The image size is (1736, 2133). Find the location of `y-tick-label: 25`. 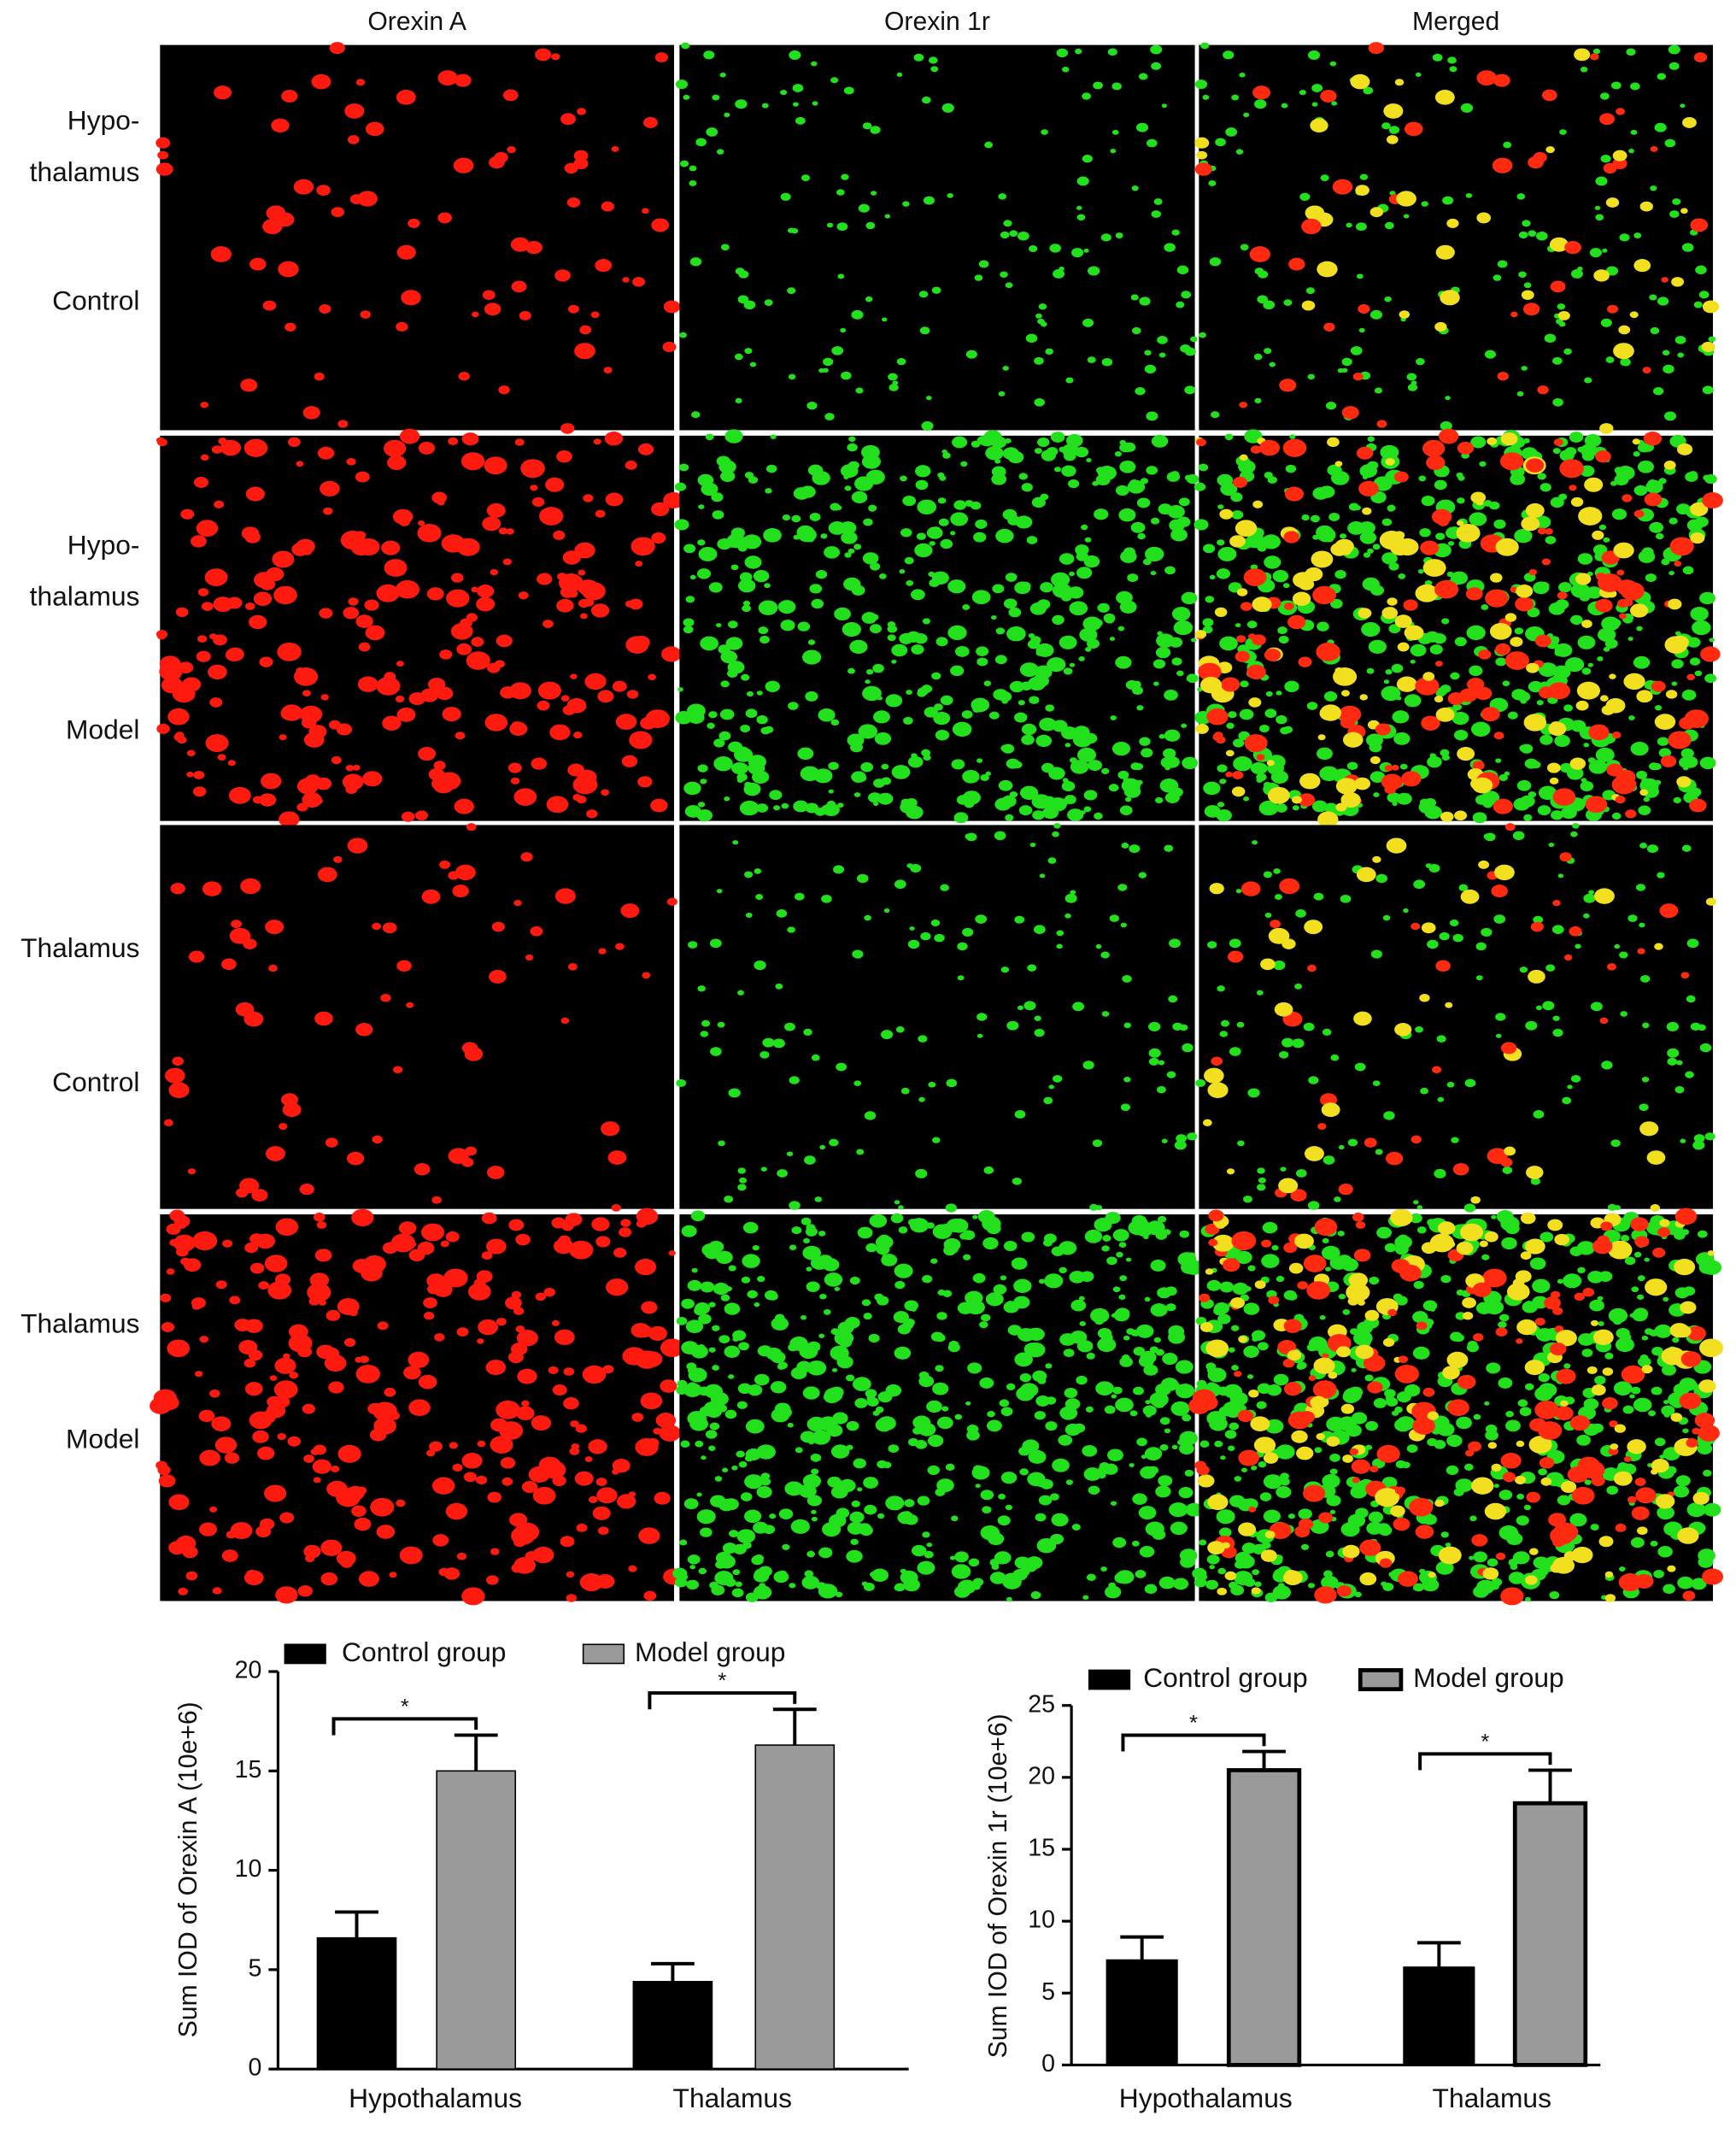

y-tick-label: 25 is located at coordinates (1041, 1704).